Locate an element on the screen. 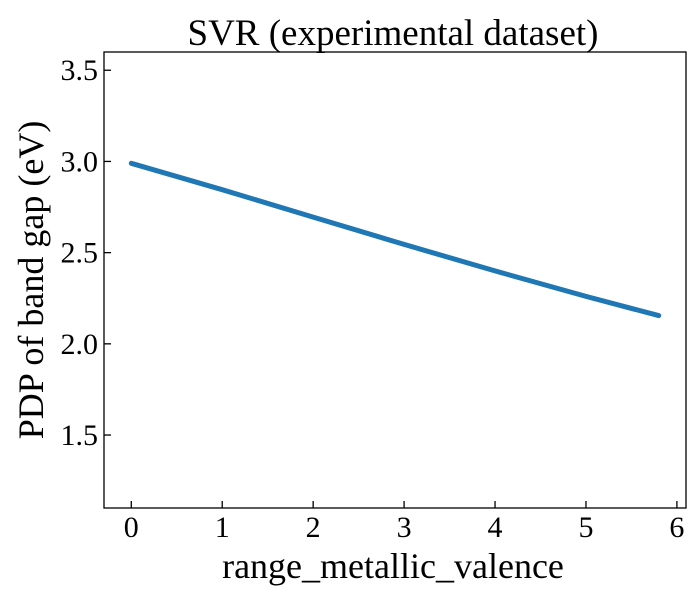 The height and width of the screenshot is (600, 700). x-tick-label: 6 is located at coordinates (676, 527).